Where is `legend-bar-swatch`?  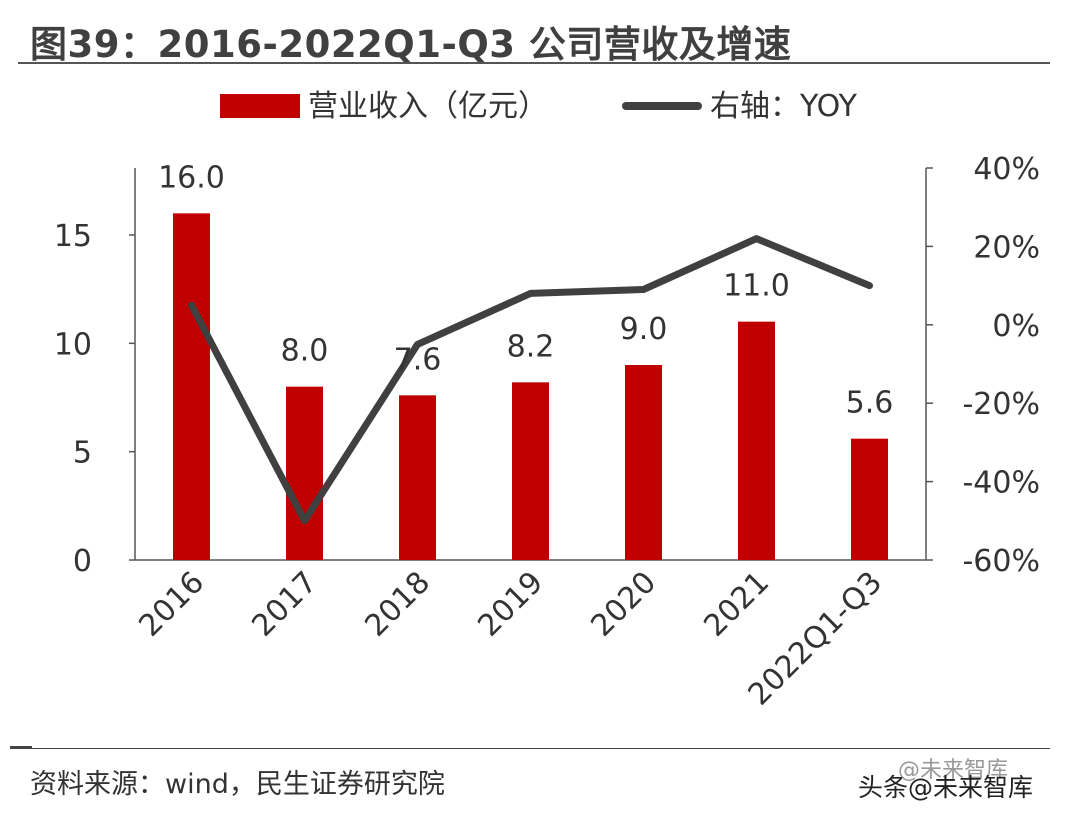 legend-bar-swatch is located at coordinates (260, 106).